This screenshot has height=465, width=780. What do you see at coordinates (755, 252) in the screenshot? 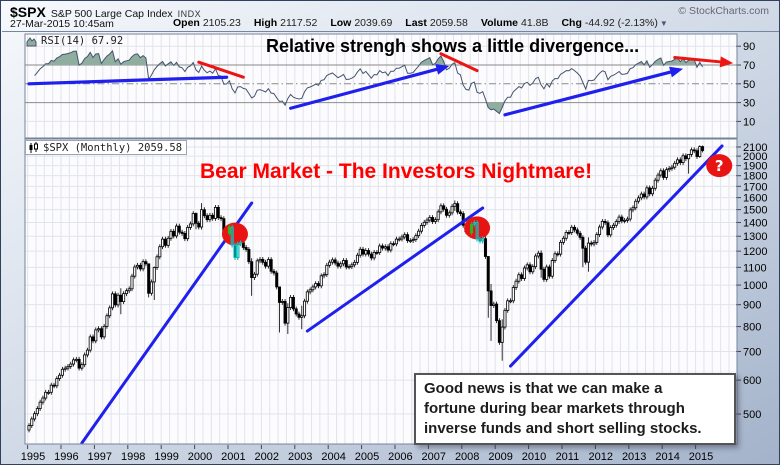
I see `price-axis-tick: 1200` at bounding box center [755, 252].